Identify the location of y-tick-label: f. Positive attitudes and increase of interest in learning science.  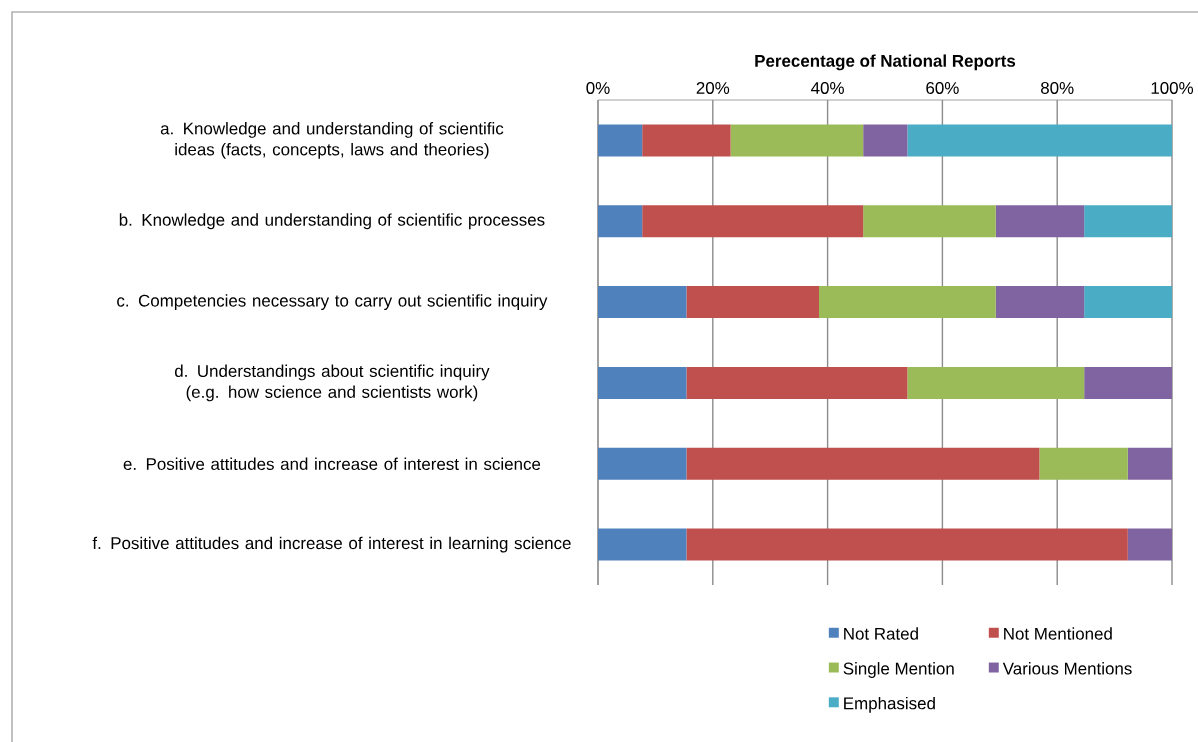
(331, 544).